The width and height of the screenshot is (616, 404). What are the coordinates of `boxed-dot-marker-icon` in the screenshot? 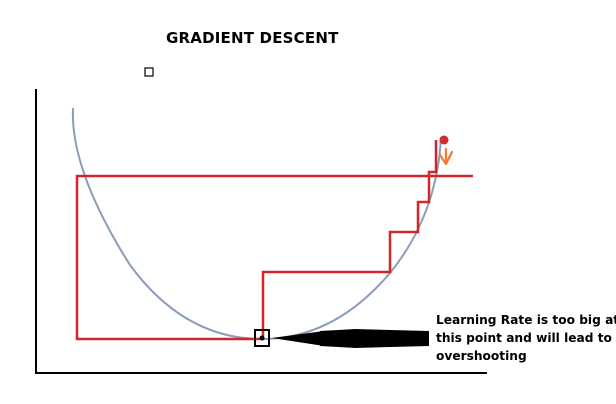 It's located at (262, 338).